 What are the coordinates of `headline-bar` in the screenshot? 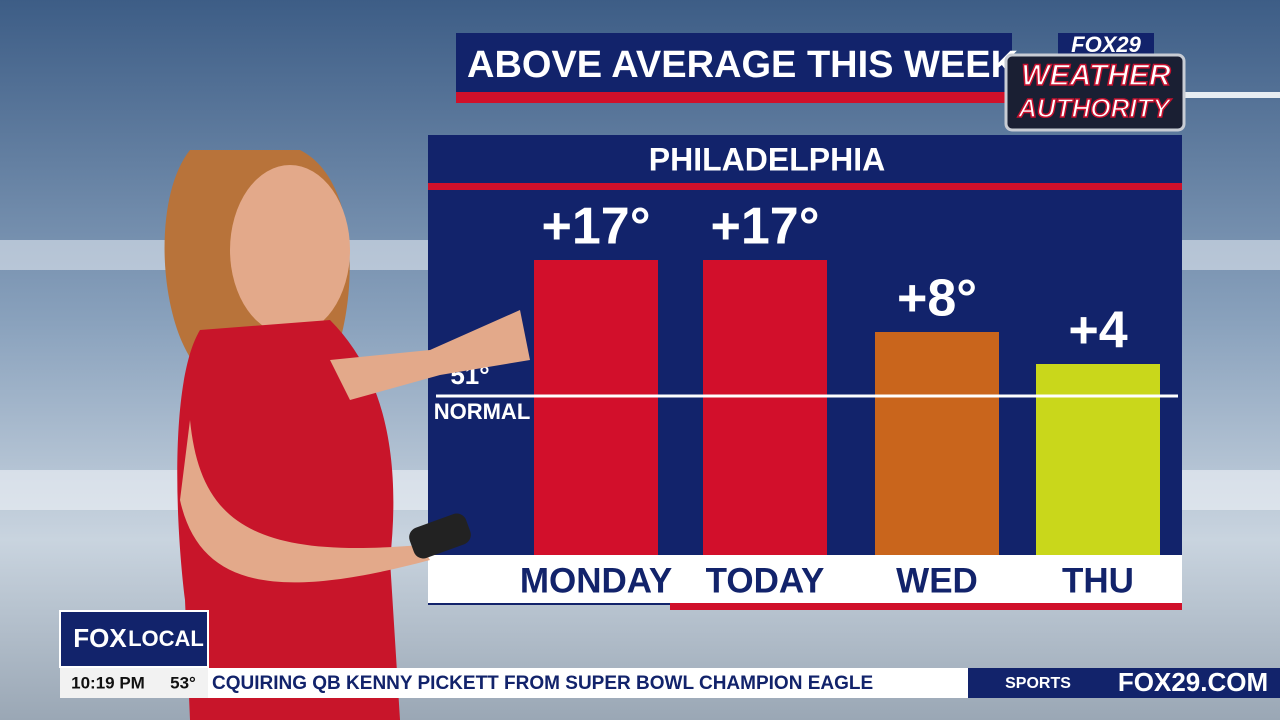 It's located at (734, 68).